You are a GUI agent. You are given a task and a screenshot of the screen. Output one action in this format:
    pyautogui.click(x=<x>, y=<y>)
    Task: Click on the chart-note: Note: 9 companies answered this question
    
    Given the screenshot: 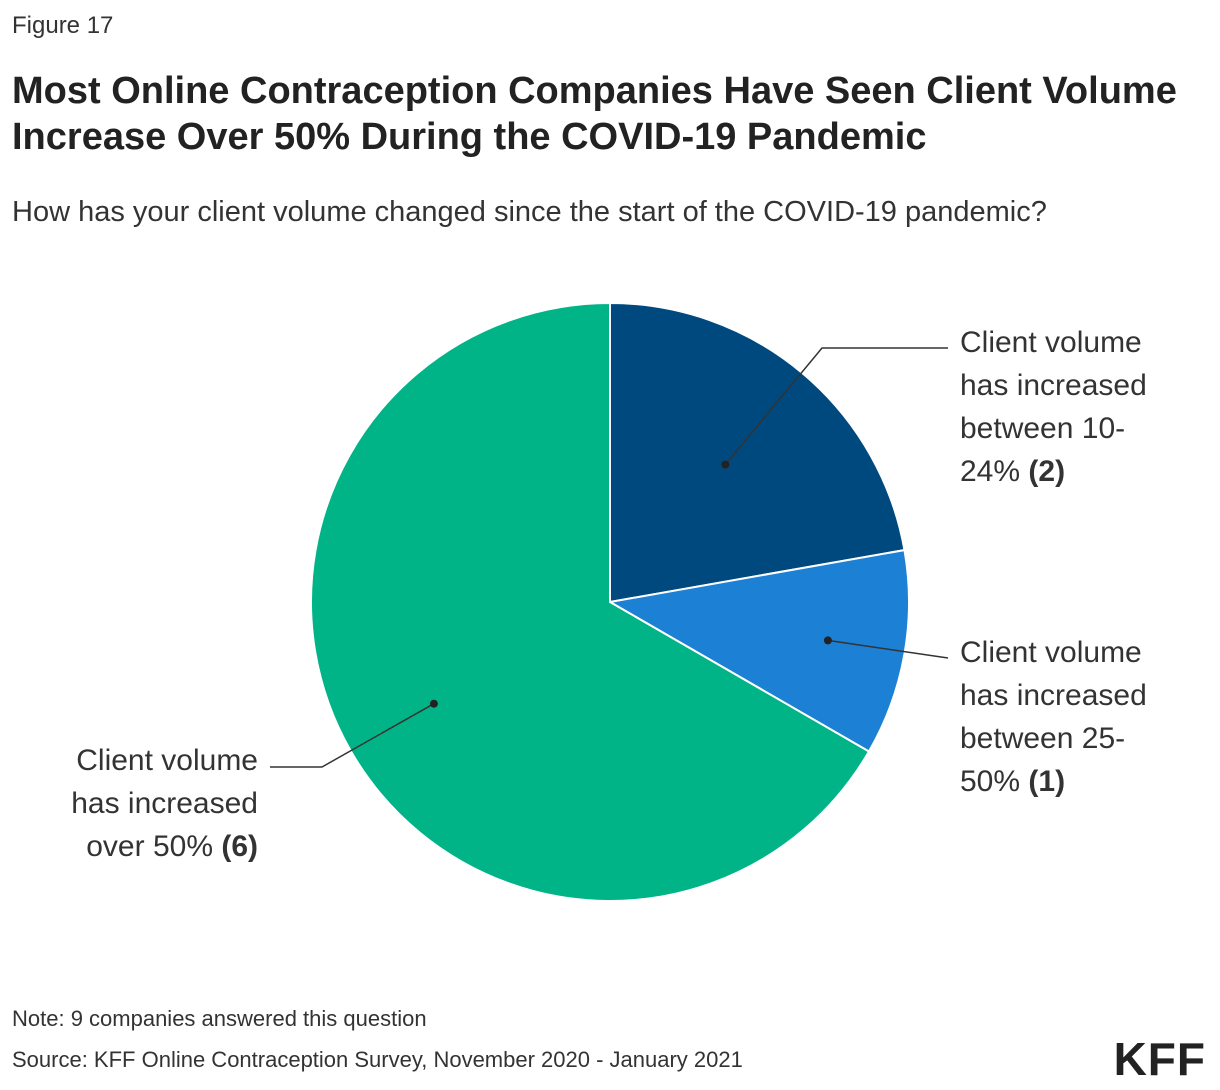 What is the action you would take?
    pyautogui.click(x=219, y=1018)
    